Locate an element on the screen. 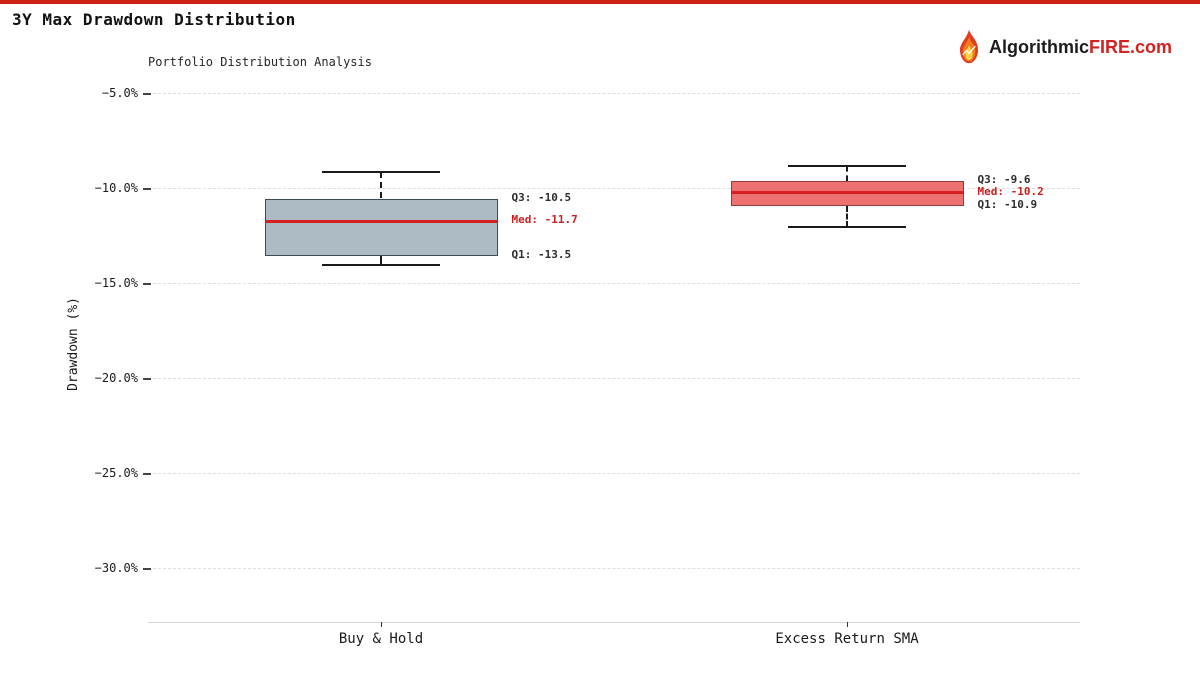 Image resolution: width=1200 pixels, height=700 pixels. logo: AlgorithmicFIRE.com is located at coordinates (1063, 47).